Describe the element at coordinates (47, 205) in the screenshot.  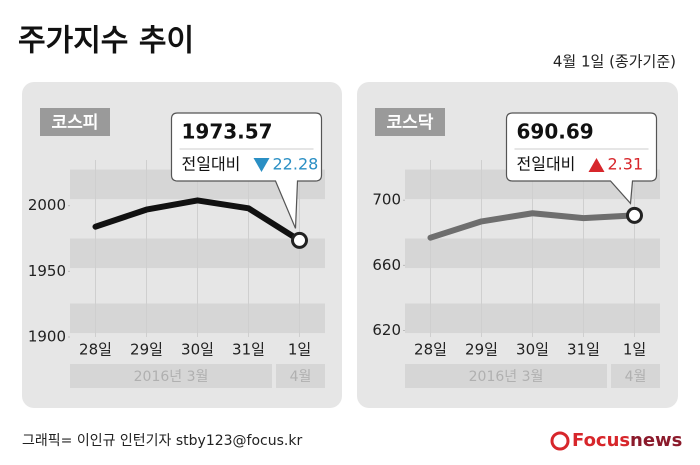
I see `y-tick-label: 2000` at that location.